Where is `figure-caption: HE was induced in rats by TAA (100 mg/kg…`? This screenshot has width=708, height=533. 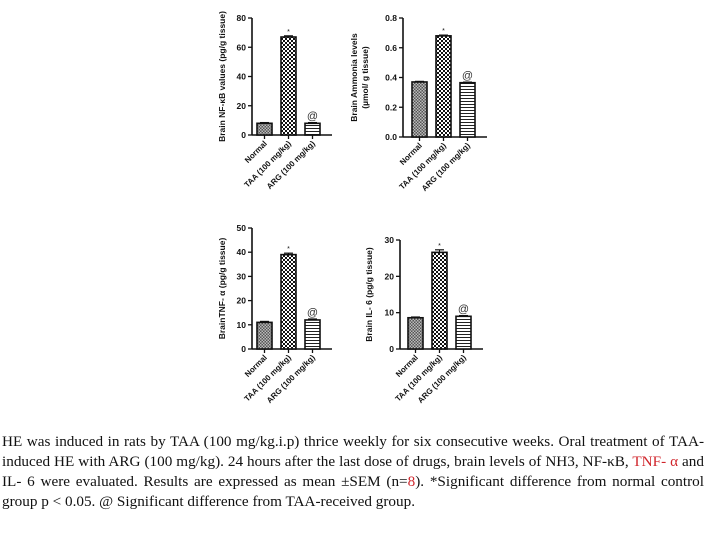
figure-caption: HE was induced in rats by TAA (100 mg/kg… is located at coordinates (353, 472).